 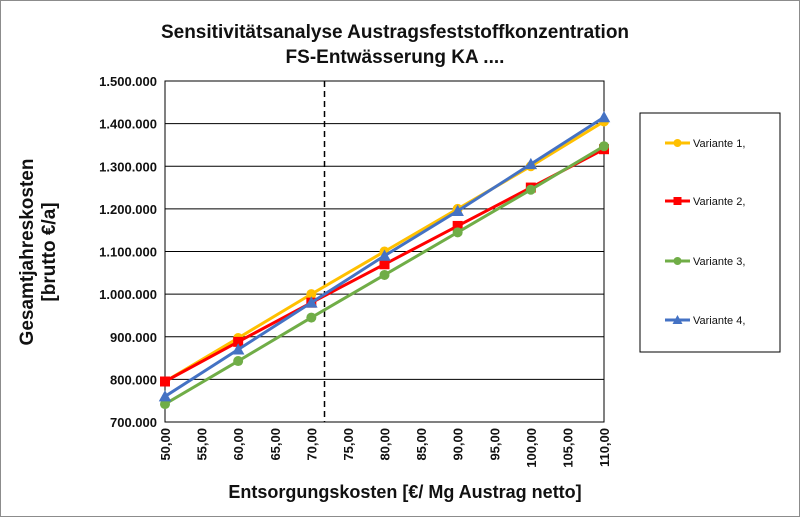 What do you see at coordinates (128, 294) in the screenshot?
I see `y-tick-label: 1.000.000` at bounding box center [128, 294].